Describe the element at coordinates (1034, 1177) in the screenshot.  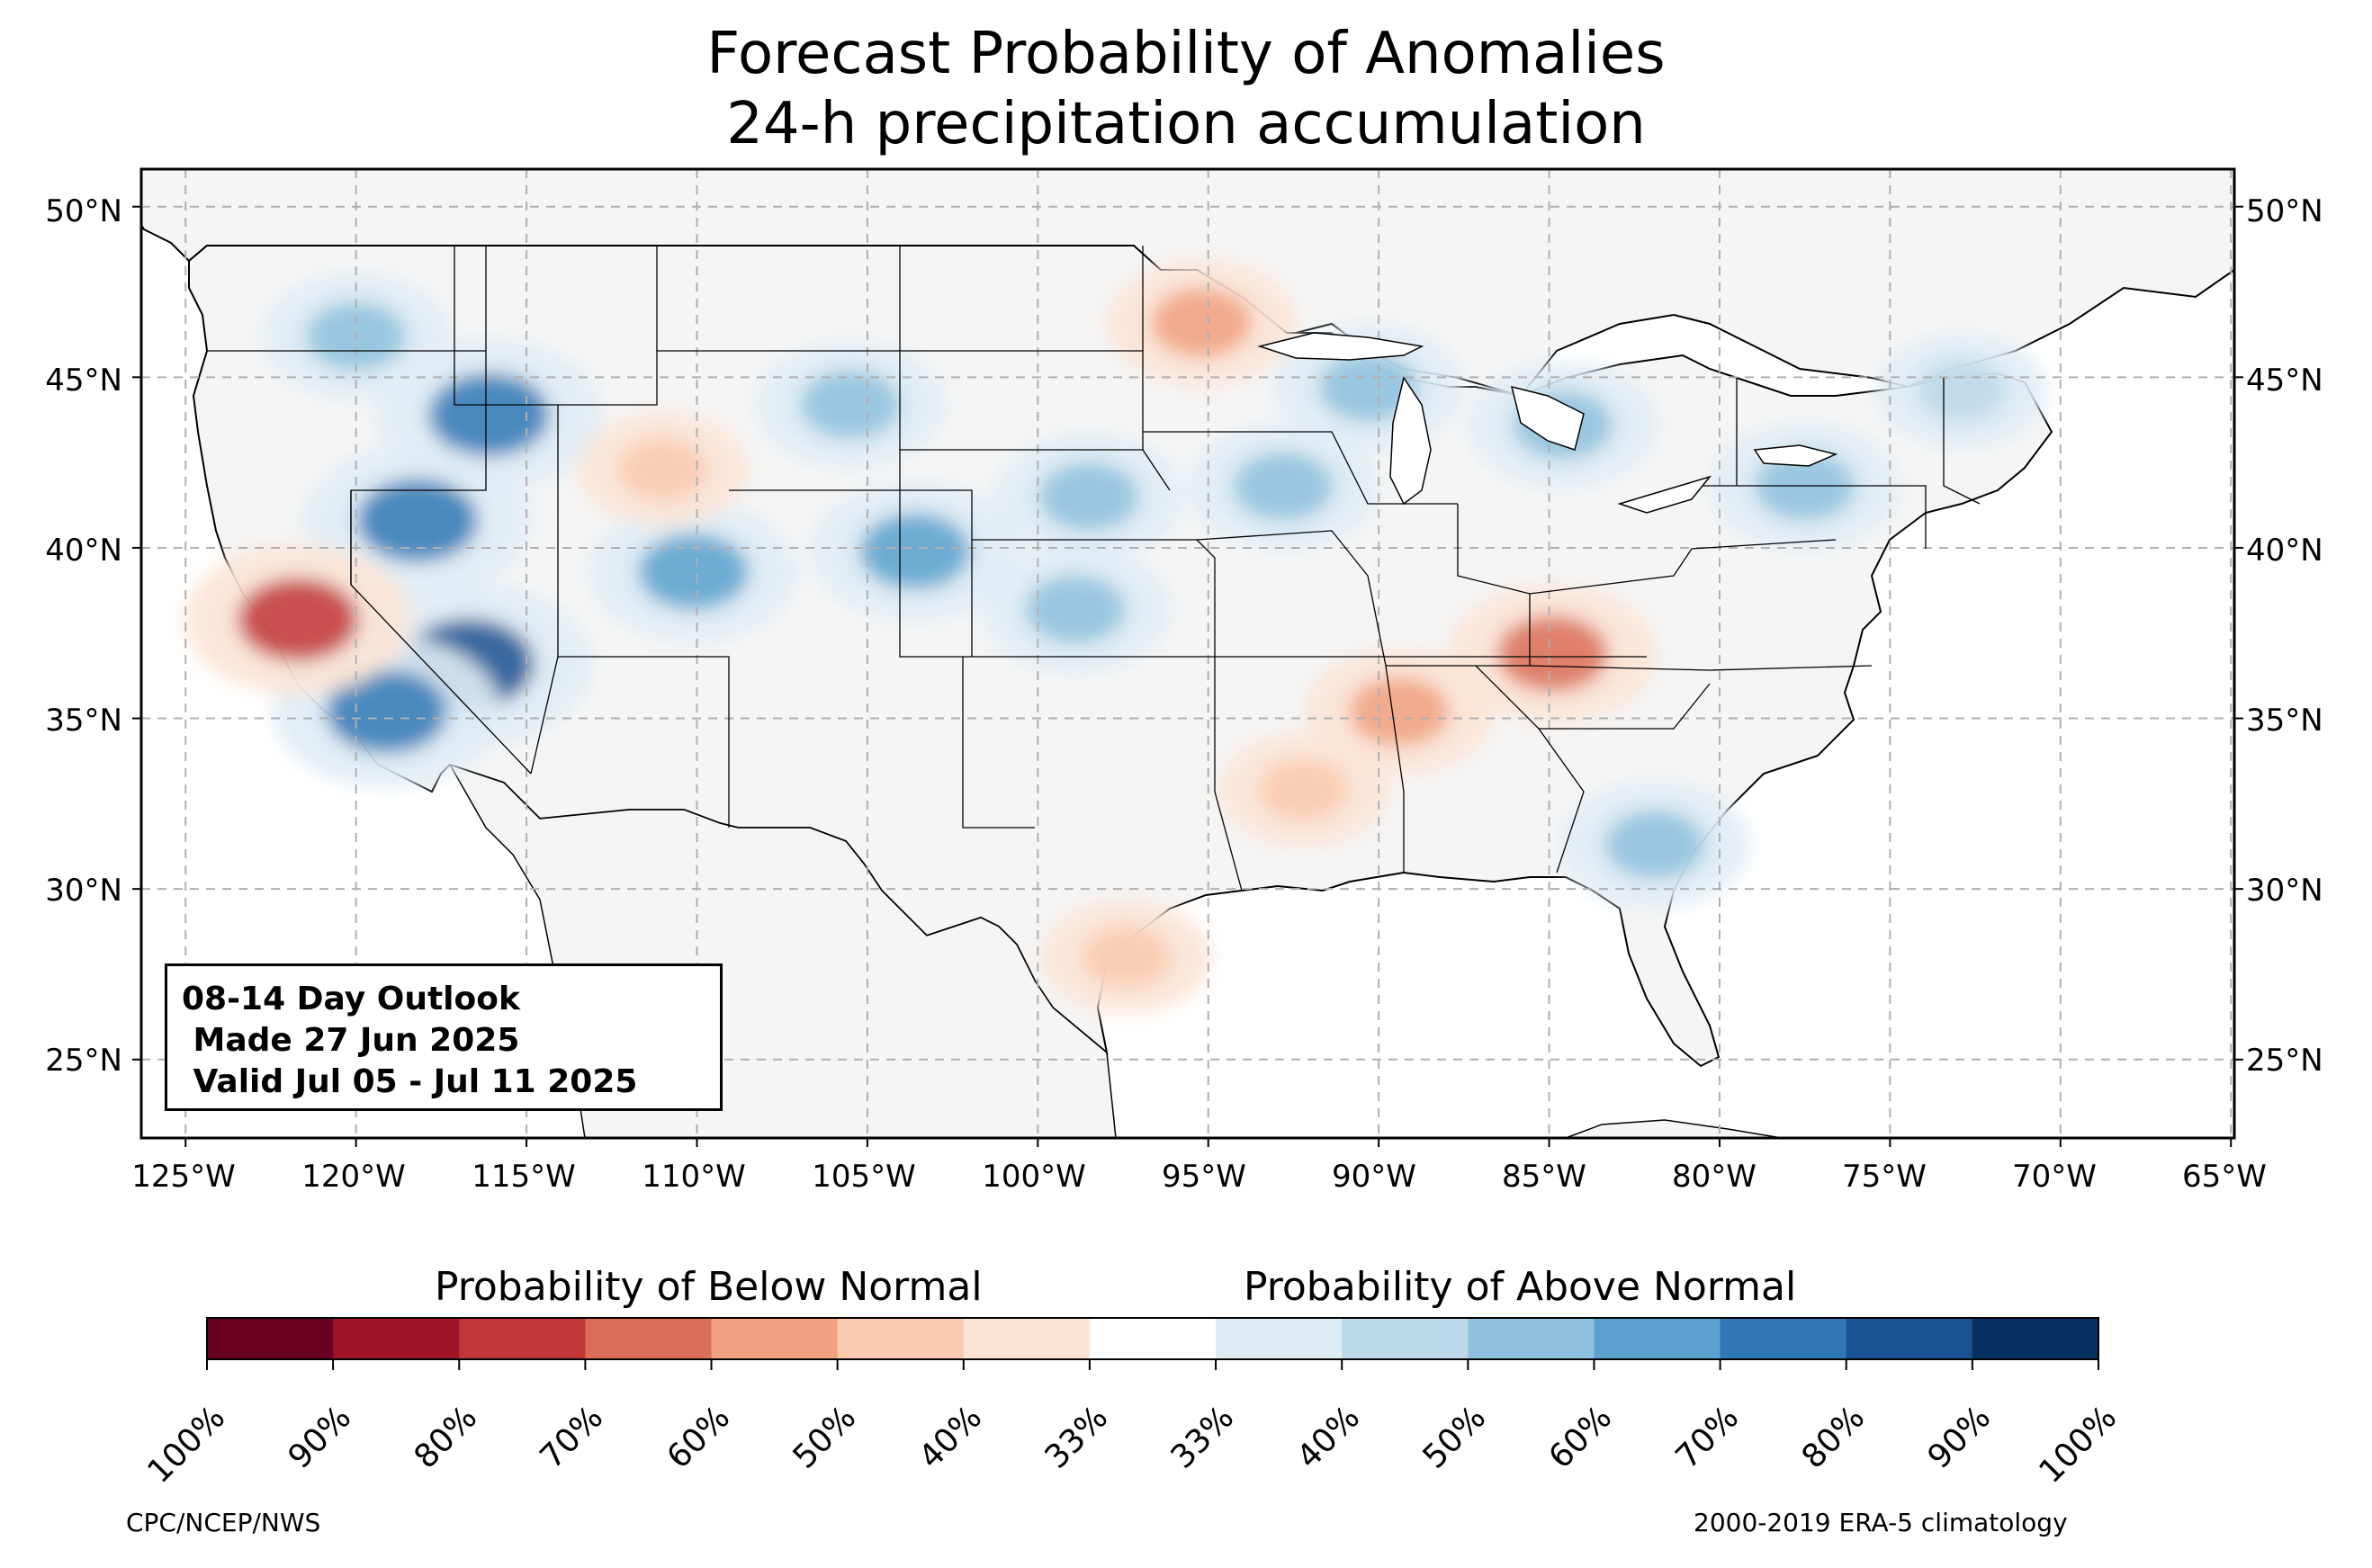
I see `lon-label-100w: 100°W` at that location.